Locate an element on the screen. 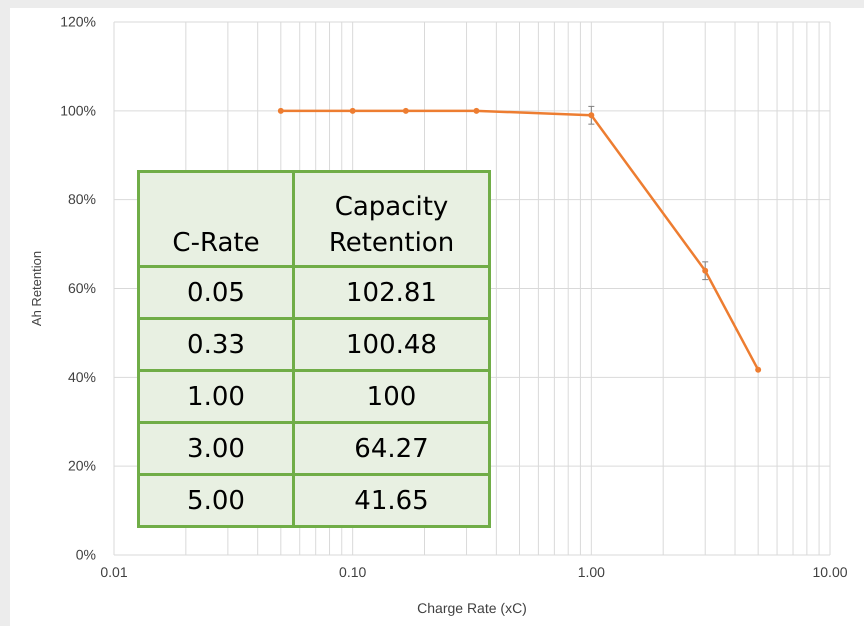  x-tick-label: 0.10 is located at coordinates (353, 572).